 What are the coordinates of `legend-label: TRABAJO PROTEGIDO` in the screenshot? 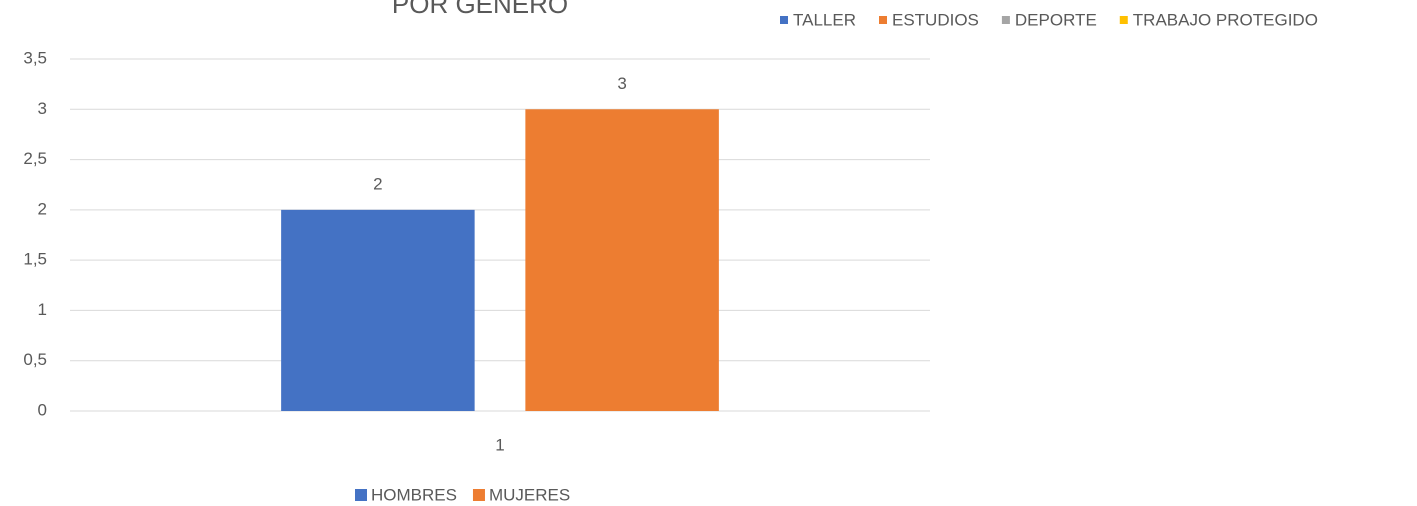 It's located at (1225, 19).